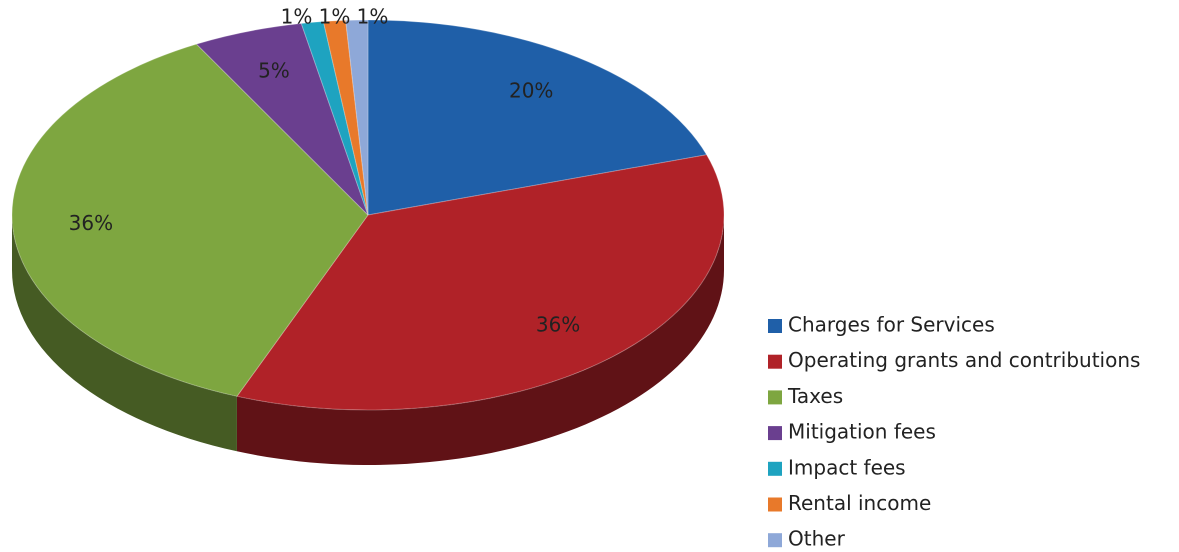 The height and width of the screenshot is (552, 1179). I want to click on legend-label: Rental income, so click(859, 503).